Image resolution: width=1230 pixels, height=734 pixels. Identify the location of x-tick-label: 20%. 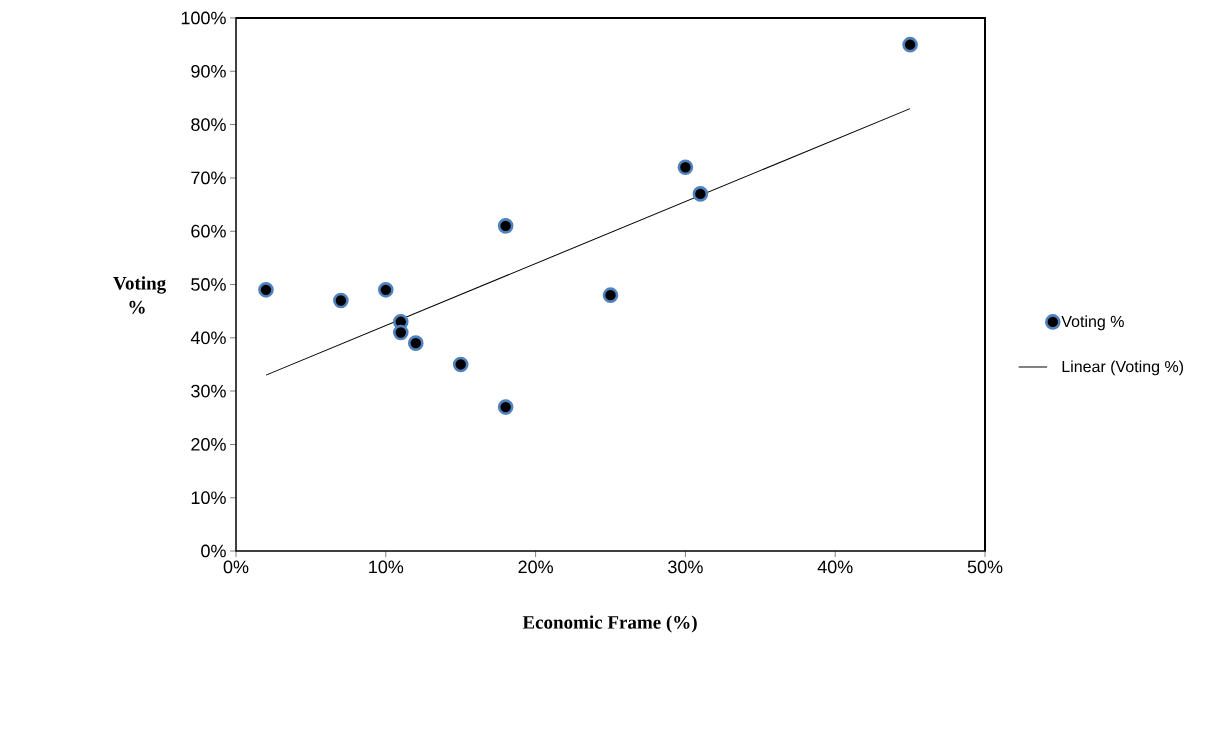
(535, 567).